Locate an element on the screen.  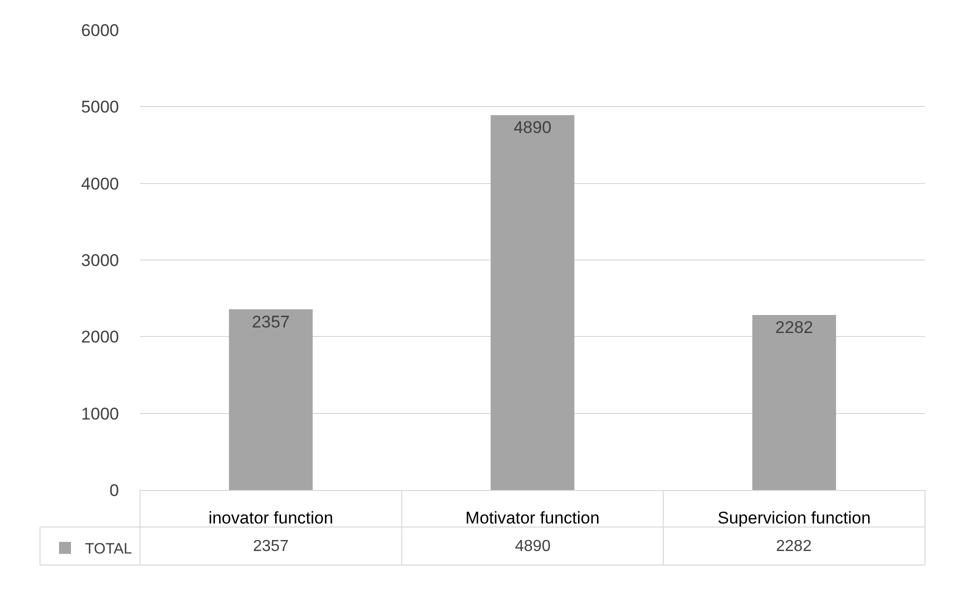
y-tick-label: 3000 is located at coordinates (100, 260).